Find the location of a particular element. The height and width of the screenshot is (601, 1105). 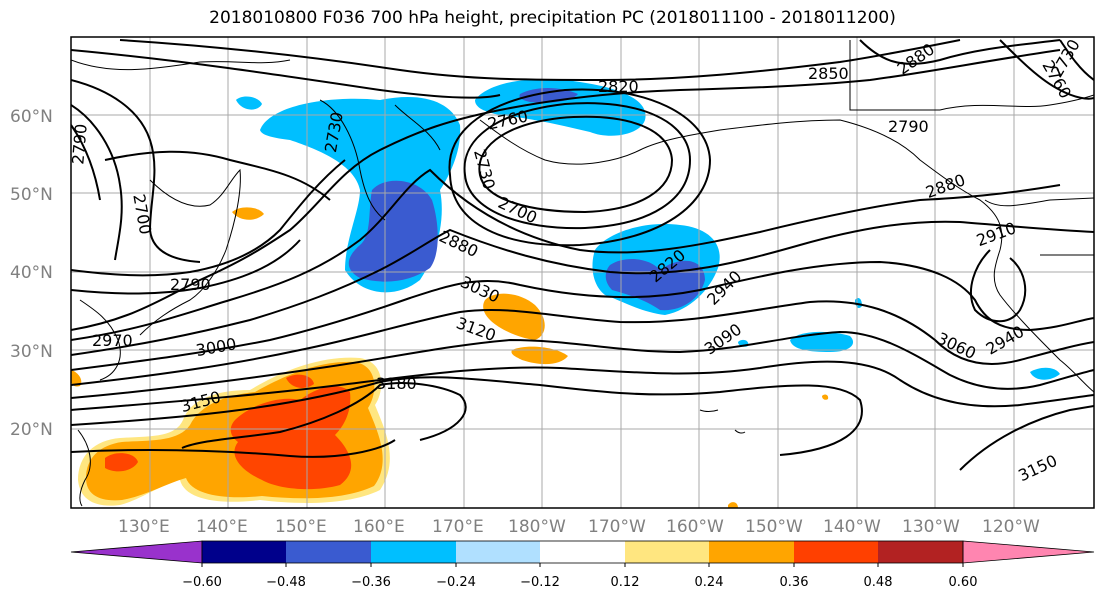

colorbar-tick-label: 0.36 is located at coordinates (794, 582).